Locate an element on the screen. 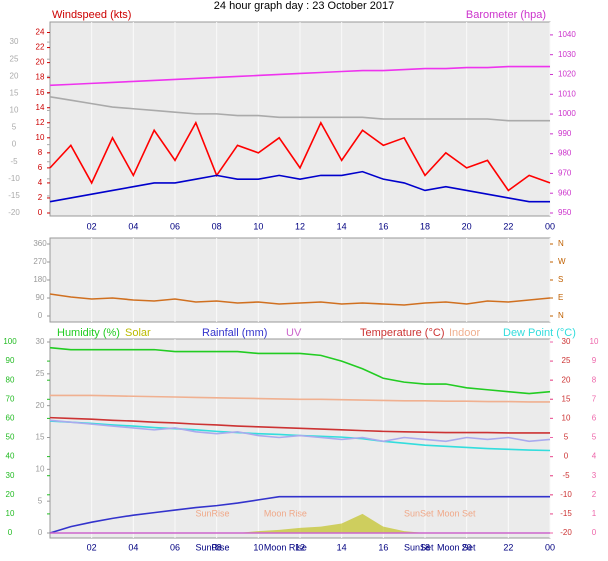 The width and height of the screenshot is (608, 561). y-tick-label: 20 is located at coordinates (10, 494).